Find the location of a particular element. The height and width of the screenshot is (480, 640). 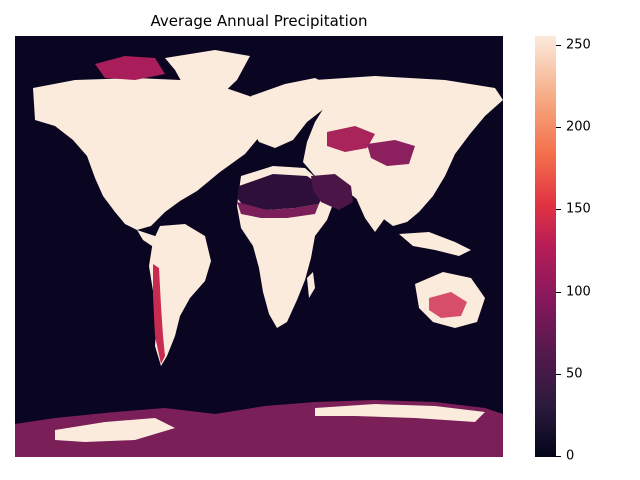

colorbar-tick-label: 250 is located at coordinates (578, 45).